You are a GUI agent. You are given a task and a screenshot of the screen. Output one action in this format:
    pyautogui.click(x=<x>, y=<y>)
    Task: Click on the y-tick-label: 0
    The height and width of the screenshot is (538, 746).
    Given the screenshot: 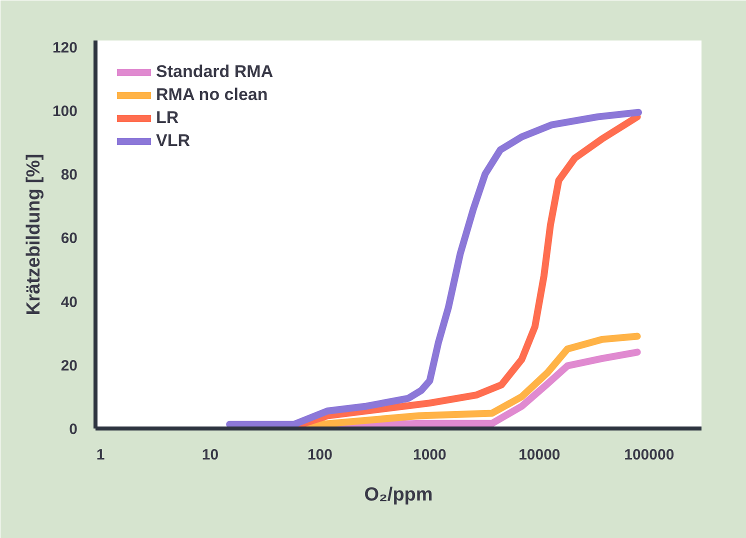 What is the action you would take?
    pyautogui.click(x=73, y=429)
    